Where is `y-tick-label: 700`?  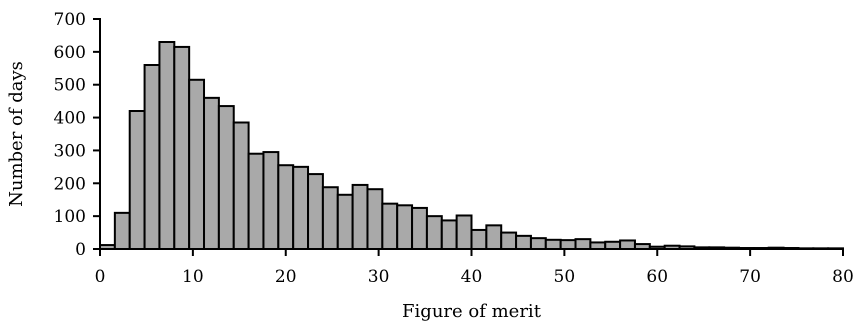
y-tick-label: 700 is located at coordinates (70, 20).